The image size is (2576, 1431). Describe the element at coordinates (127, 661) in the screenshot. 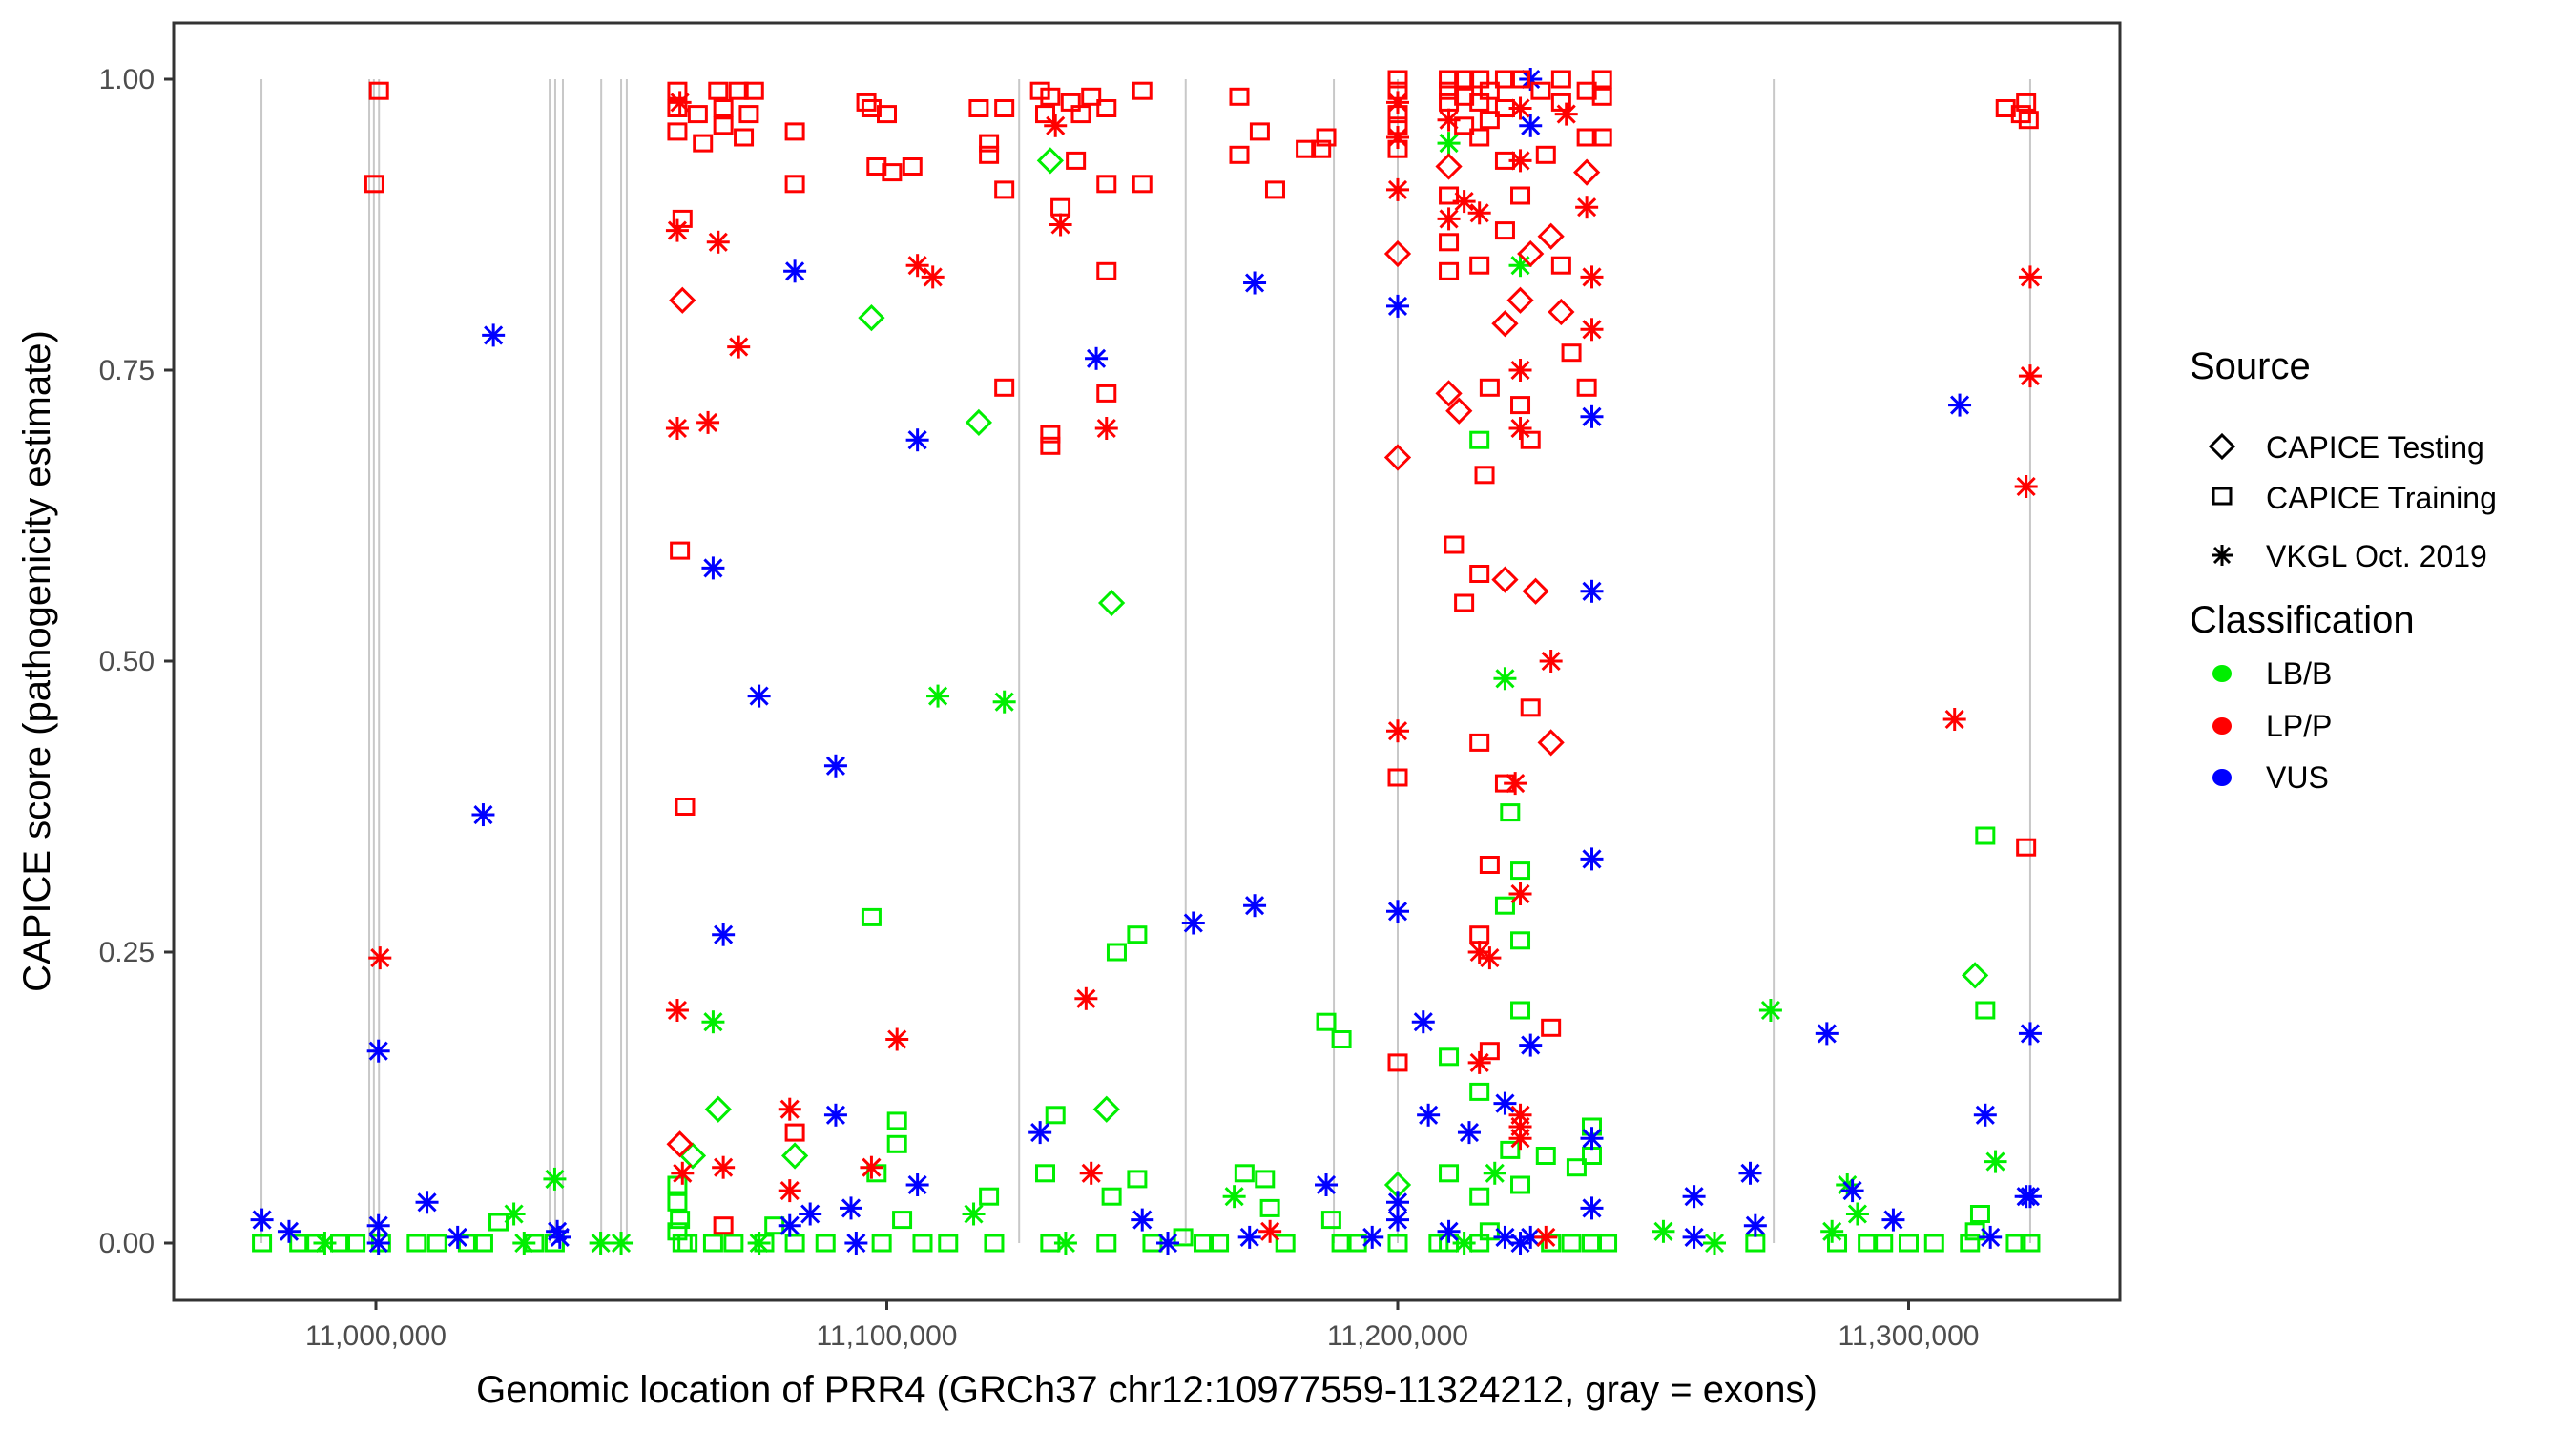

I see `y-tick-label: 0.50` at that location.